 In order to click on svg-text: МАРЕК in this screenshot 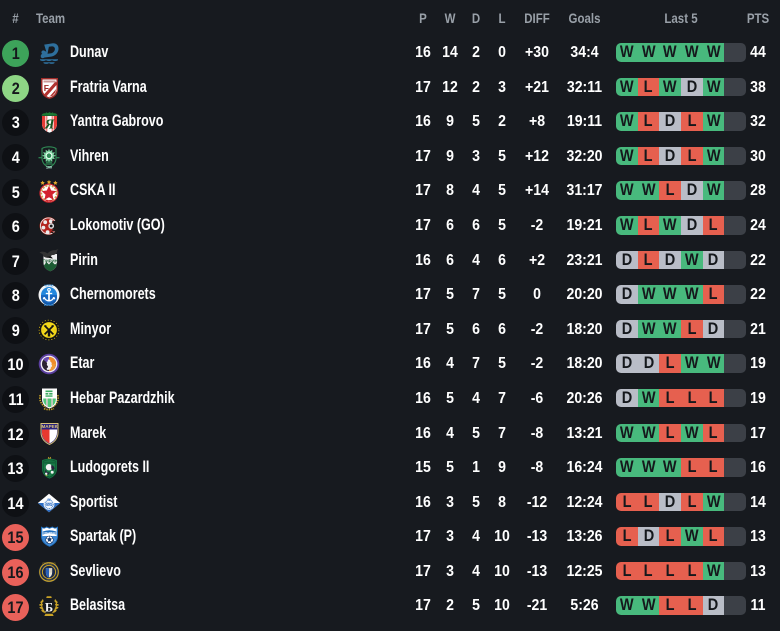, I will do `click(49, 426)`.